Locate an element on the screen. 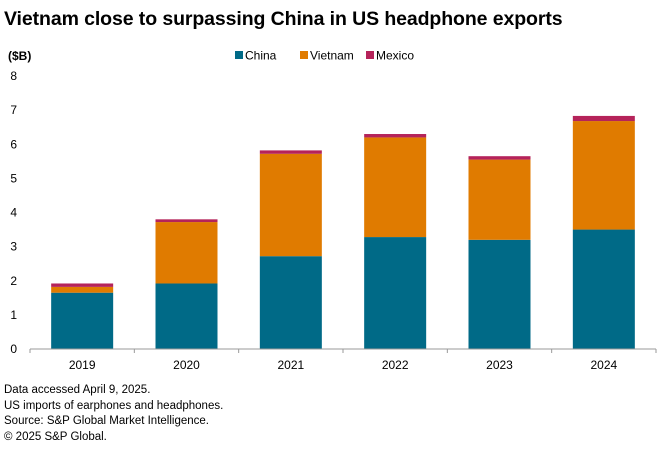 This screenshot has width=660, height=455. footnote-data-accessed: Data accessed April 9, 2025. is located at coordinates (77, 390).